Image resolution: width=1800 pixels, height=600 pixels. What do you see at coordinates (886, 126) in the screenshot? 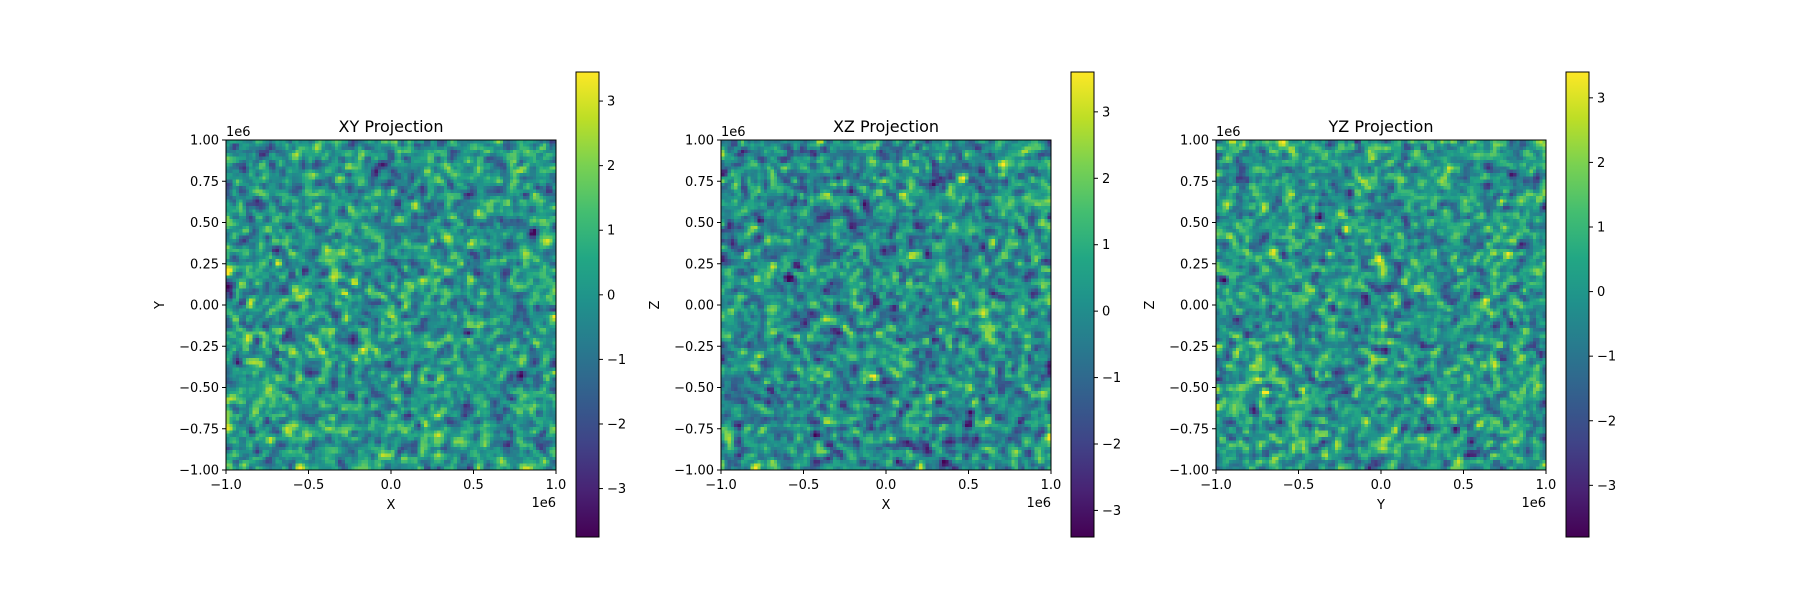
I see `chart-title: XZ Projection` at bounding box center [886, 126].